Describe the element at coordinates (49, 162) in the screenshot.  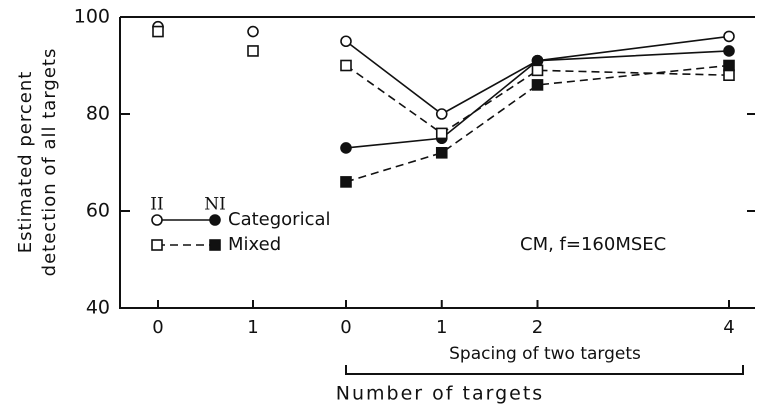
I see `y-axis-label: detection of all targets` at that location.